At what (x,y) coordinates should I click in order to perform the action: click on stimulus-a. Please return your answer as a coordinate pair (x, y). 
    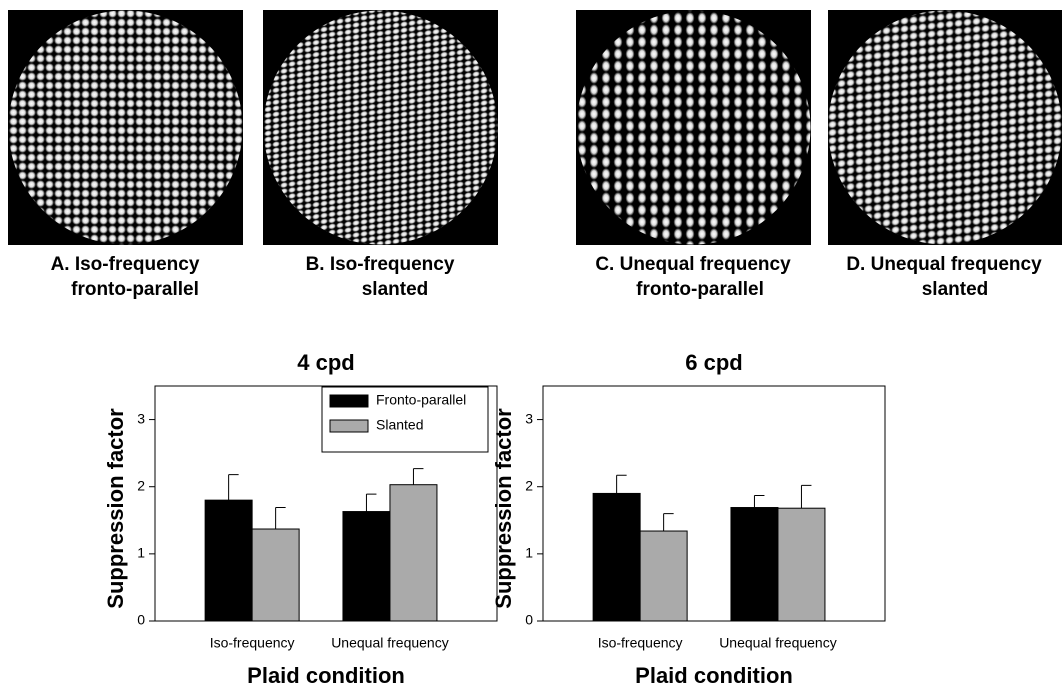
    Looking at the image, I should click on (125, 127).